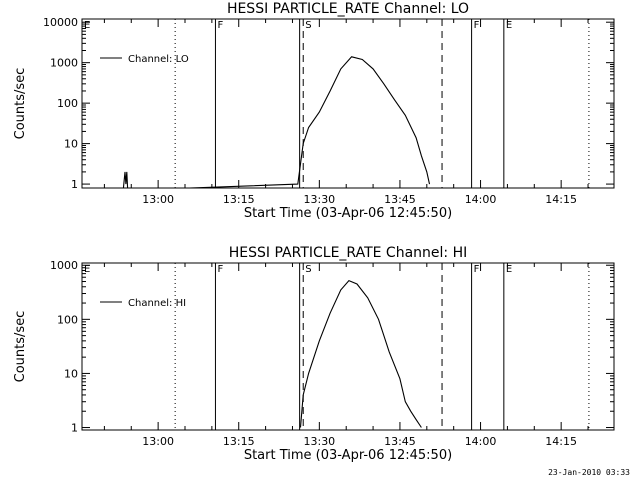 The image size is (640, 480). Describe the element at coordinates (589, 472) in the screenshot. I see `generation-timestamp: 23-Jan-2010 03:33` at that location.